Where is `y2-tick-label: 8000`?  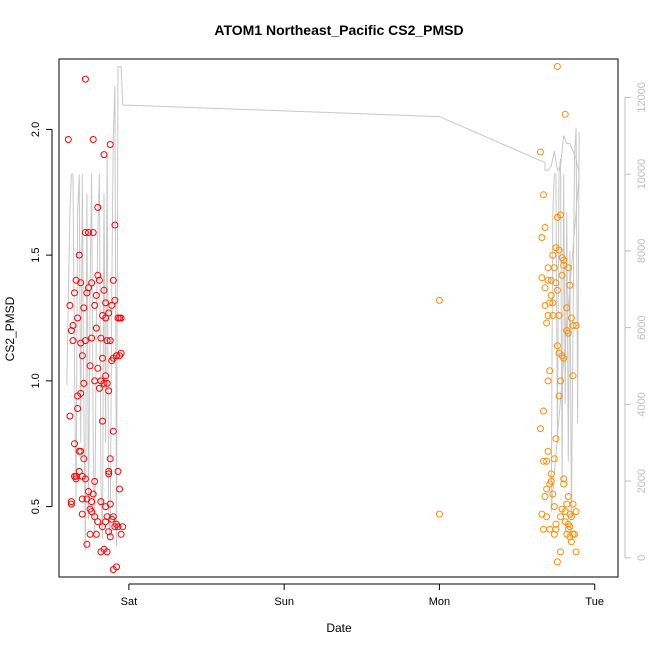 y2-tick-label: 8000 is located at coordinates (642, 251).